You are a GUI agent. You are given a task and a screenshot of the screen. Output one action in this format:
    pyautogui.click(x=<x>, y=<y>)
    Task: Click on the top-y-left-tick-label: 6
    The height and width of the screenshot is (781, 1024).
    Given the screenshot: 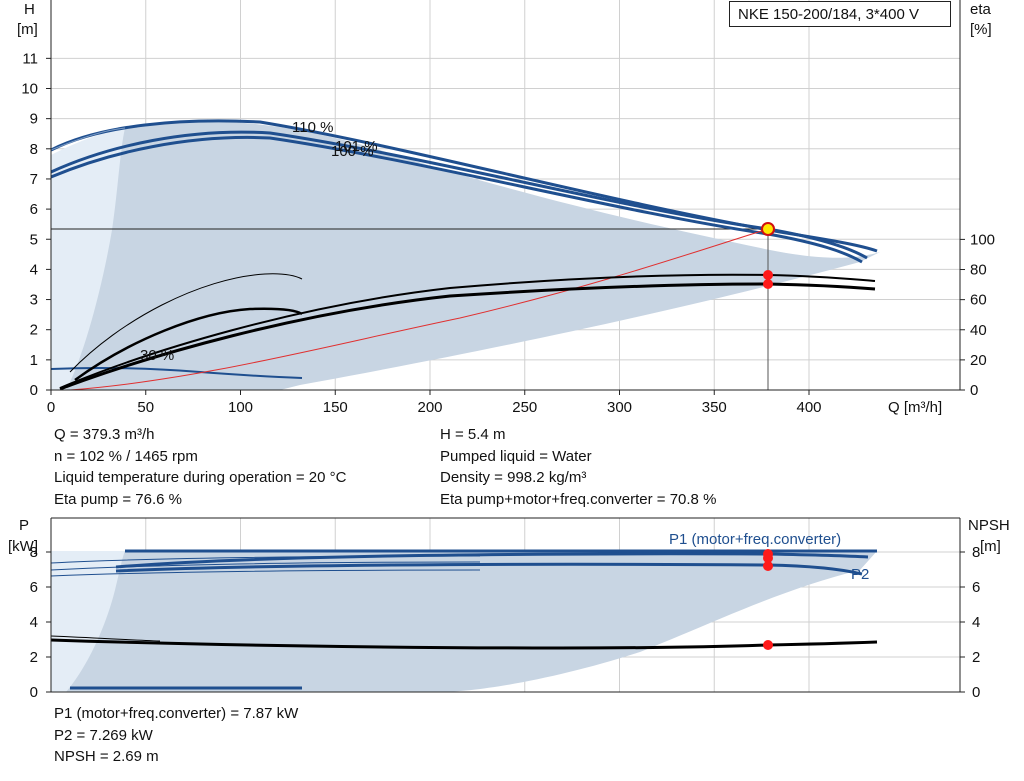 What is the action you would take?
    pyautogui.click(x=34, y=209)
    